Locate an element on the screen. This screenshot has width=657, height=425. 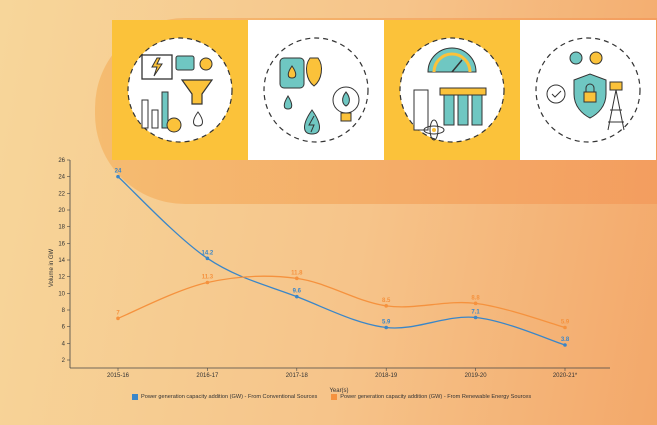
data-label-conventional: 14.2 is located at coordinates (208, 253).